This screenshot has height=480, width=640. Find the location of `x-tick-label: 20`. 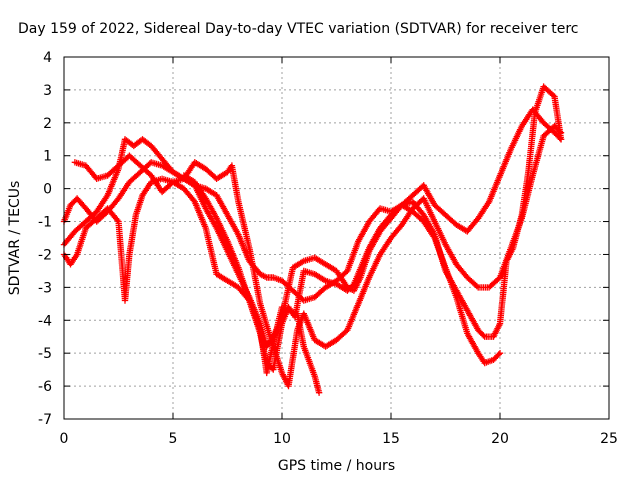

x-tick-label: 20 is located at coordinates (500, 439).